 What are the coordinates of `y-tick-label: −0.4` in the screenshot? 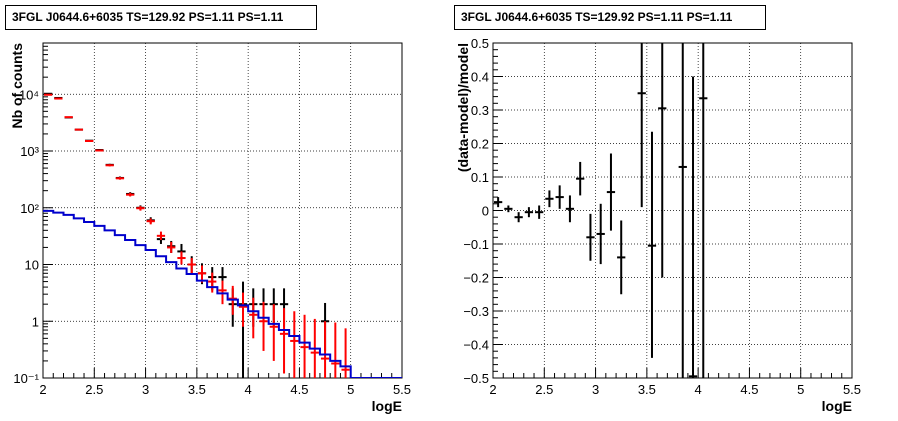 It's located at (476, 345).